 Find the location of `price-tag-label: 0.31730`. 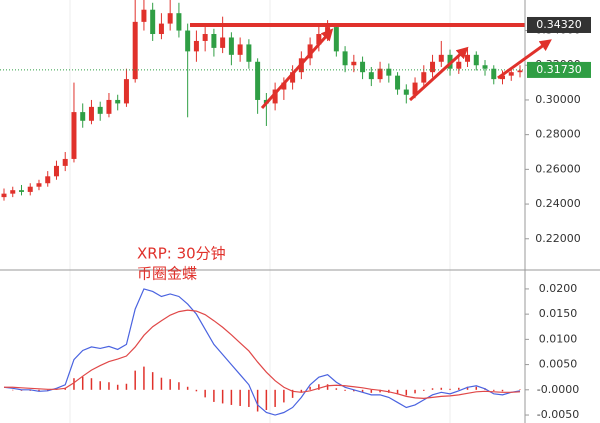

price-tag-label: 0.31730 is located at coordinates (559, 69).